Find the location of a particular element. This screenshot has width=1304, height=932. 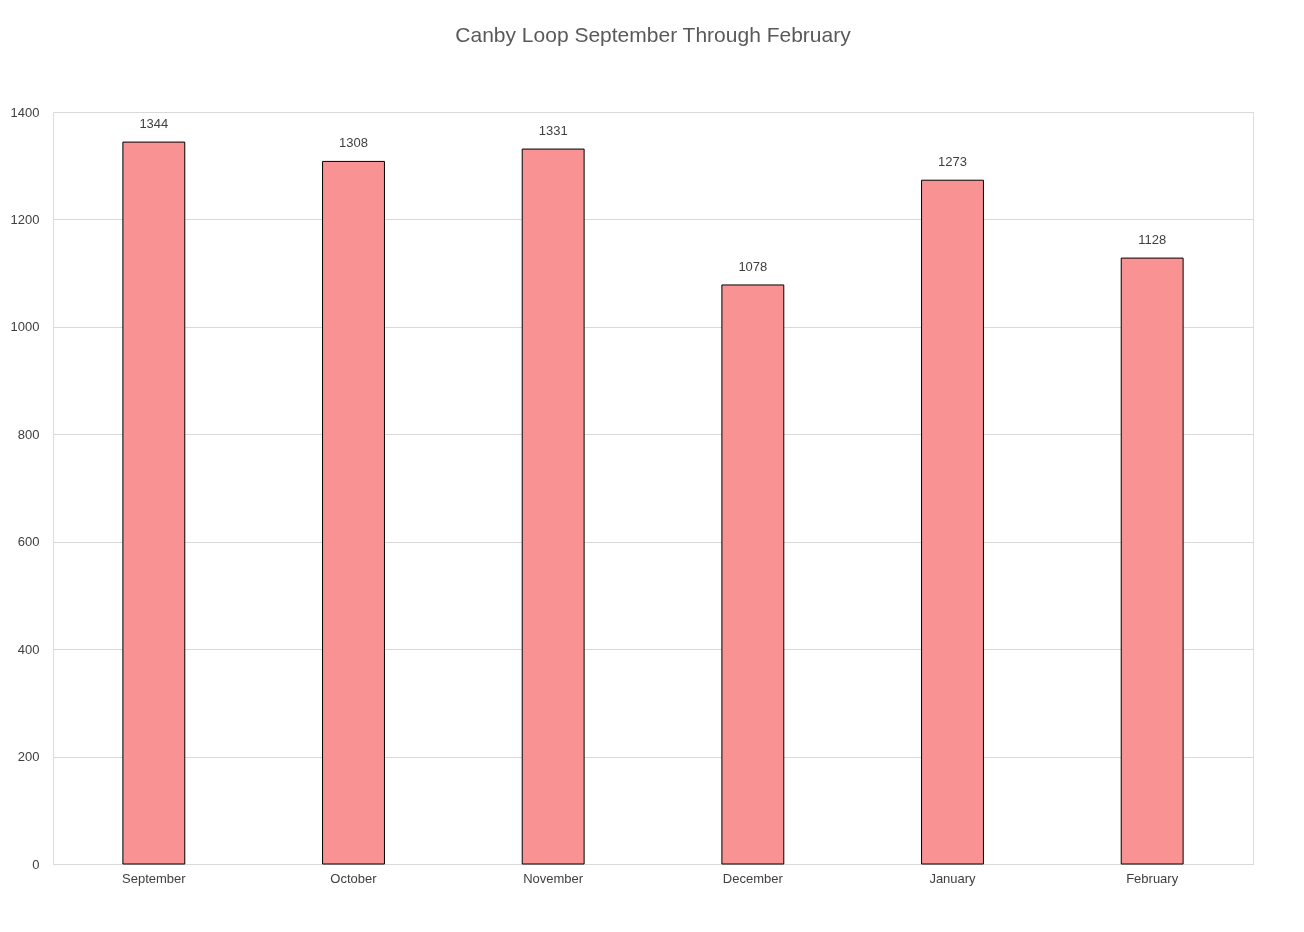

data-label: 1344 is located at coordinates (154, 124).